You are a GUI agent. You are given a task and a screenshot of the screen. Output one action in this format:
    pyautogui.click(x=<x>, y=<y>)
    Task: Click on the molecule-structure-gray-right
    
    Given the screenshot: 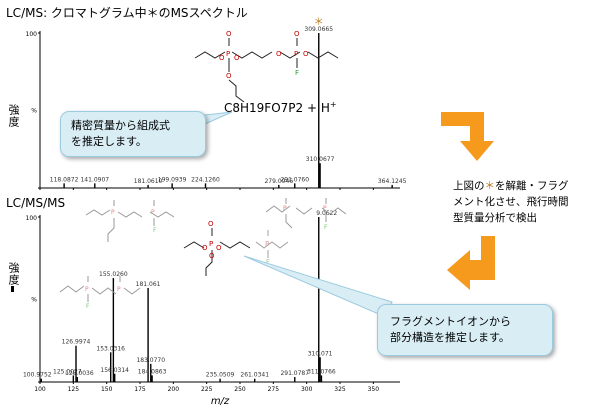 What is the action you would take?
    pyautogui.click(x=306, y=213)
    